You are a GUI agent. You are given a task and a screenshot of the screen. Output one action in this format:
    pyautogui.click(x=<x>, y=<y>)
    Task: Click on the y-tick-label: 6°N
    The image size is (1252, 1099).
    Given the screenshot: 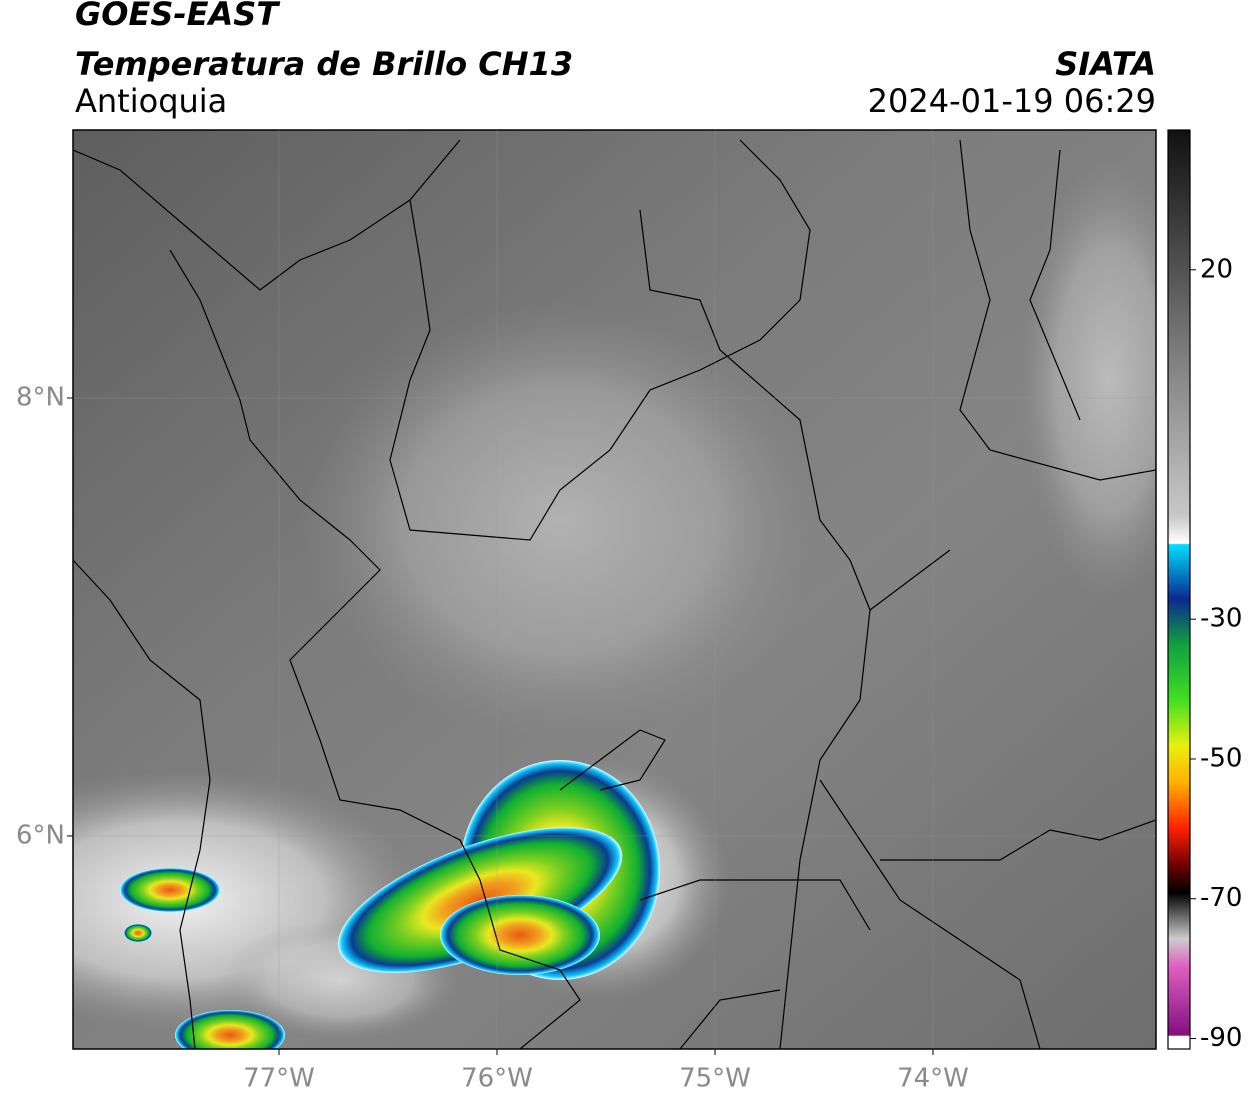 What is the action you would take?
    pyautogui.click(x=40, y=835)
    